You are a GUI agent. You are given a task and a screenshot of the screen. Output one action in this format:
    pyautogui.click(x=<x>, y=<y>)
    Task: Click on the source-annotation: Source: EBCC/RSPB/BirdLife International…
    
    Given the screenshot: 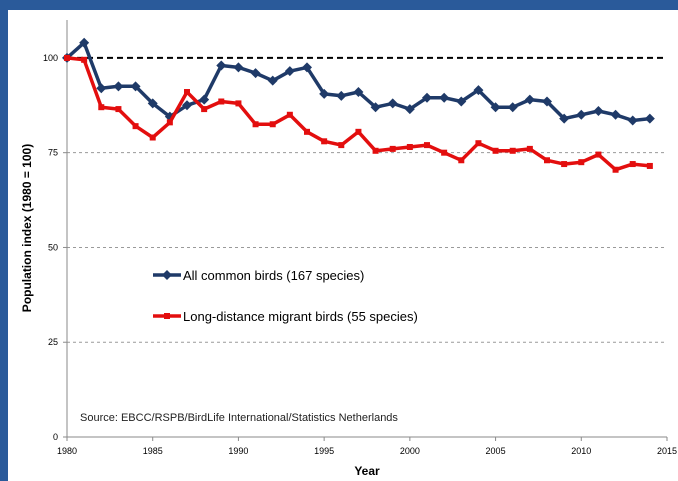 What is the action you would take?
    pyautogui.click(x=239, y=418)
    